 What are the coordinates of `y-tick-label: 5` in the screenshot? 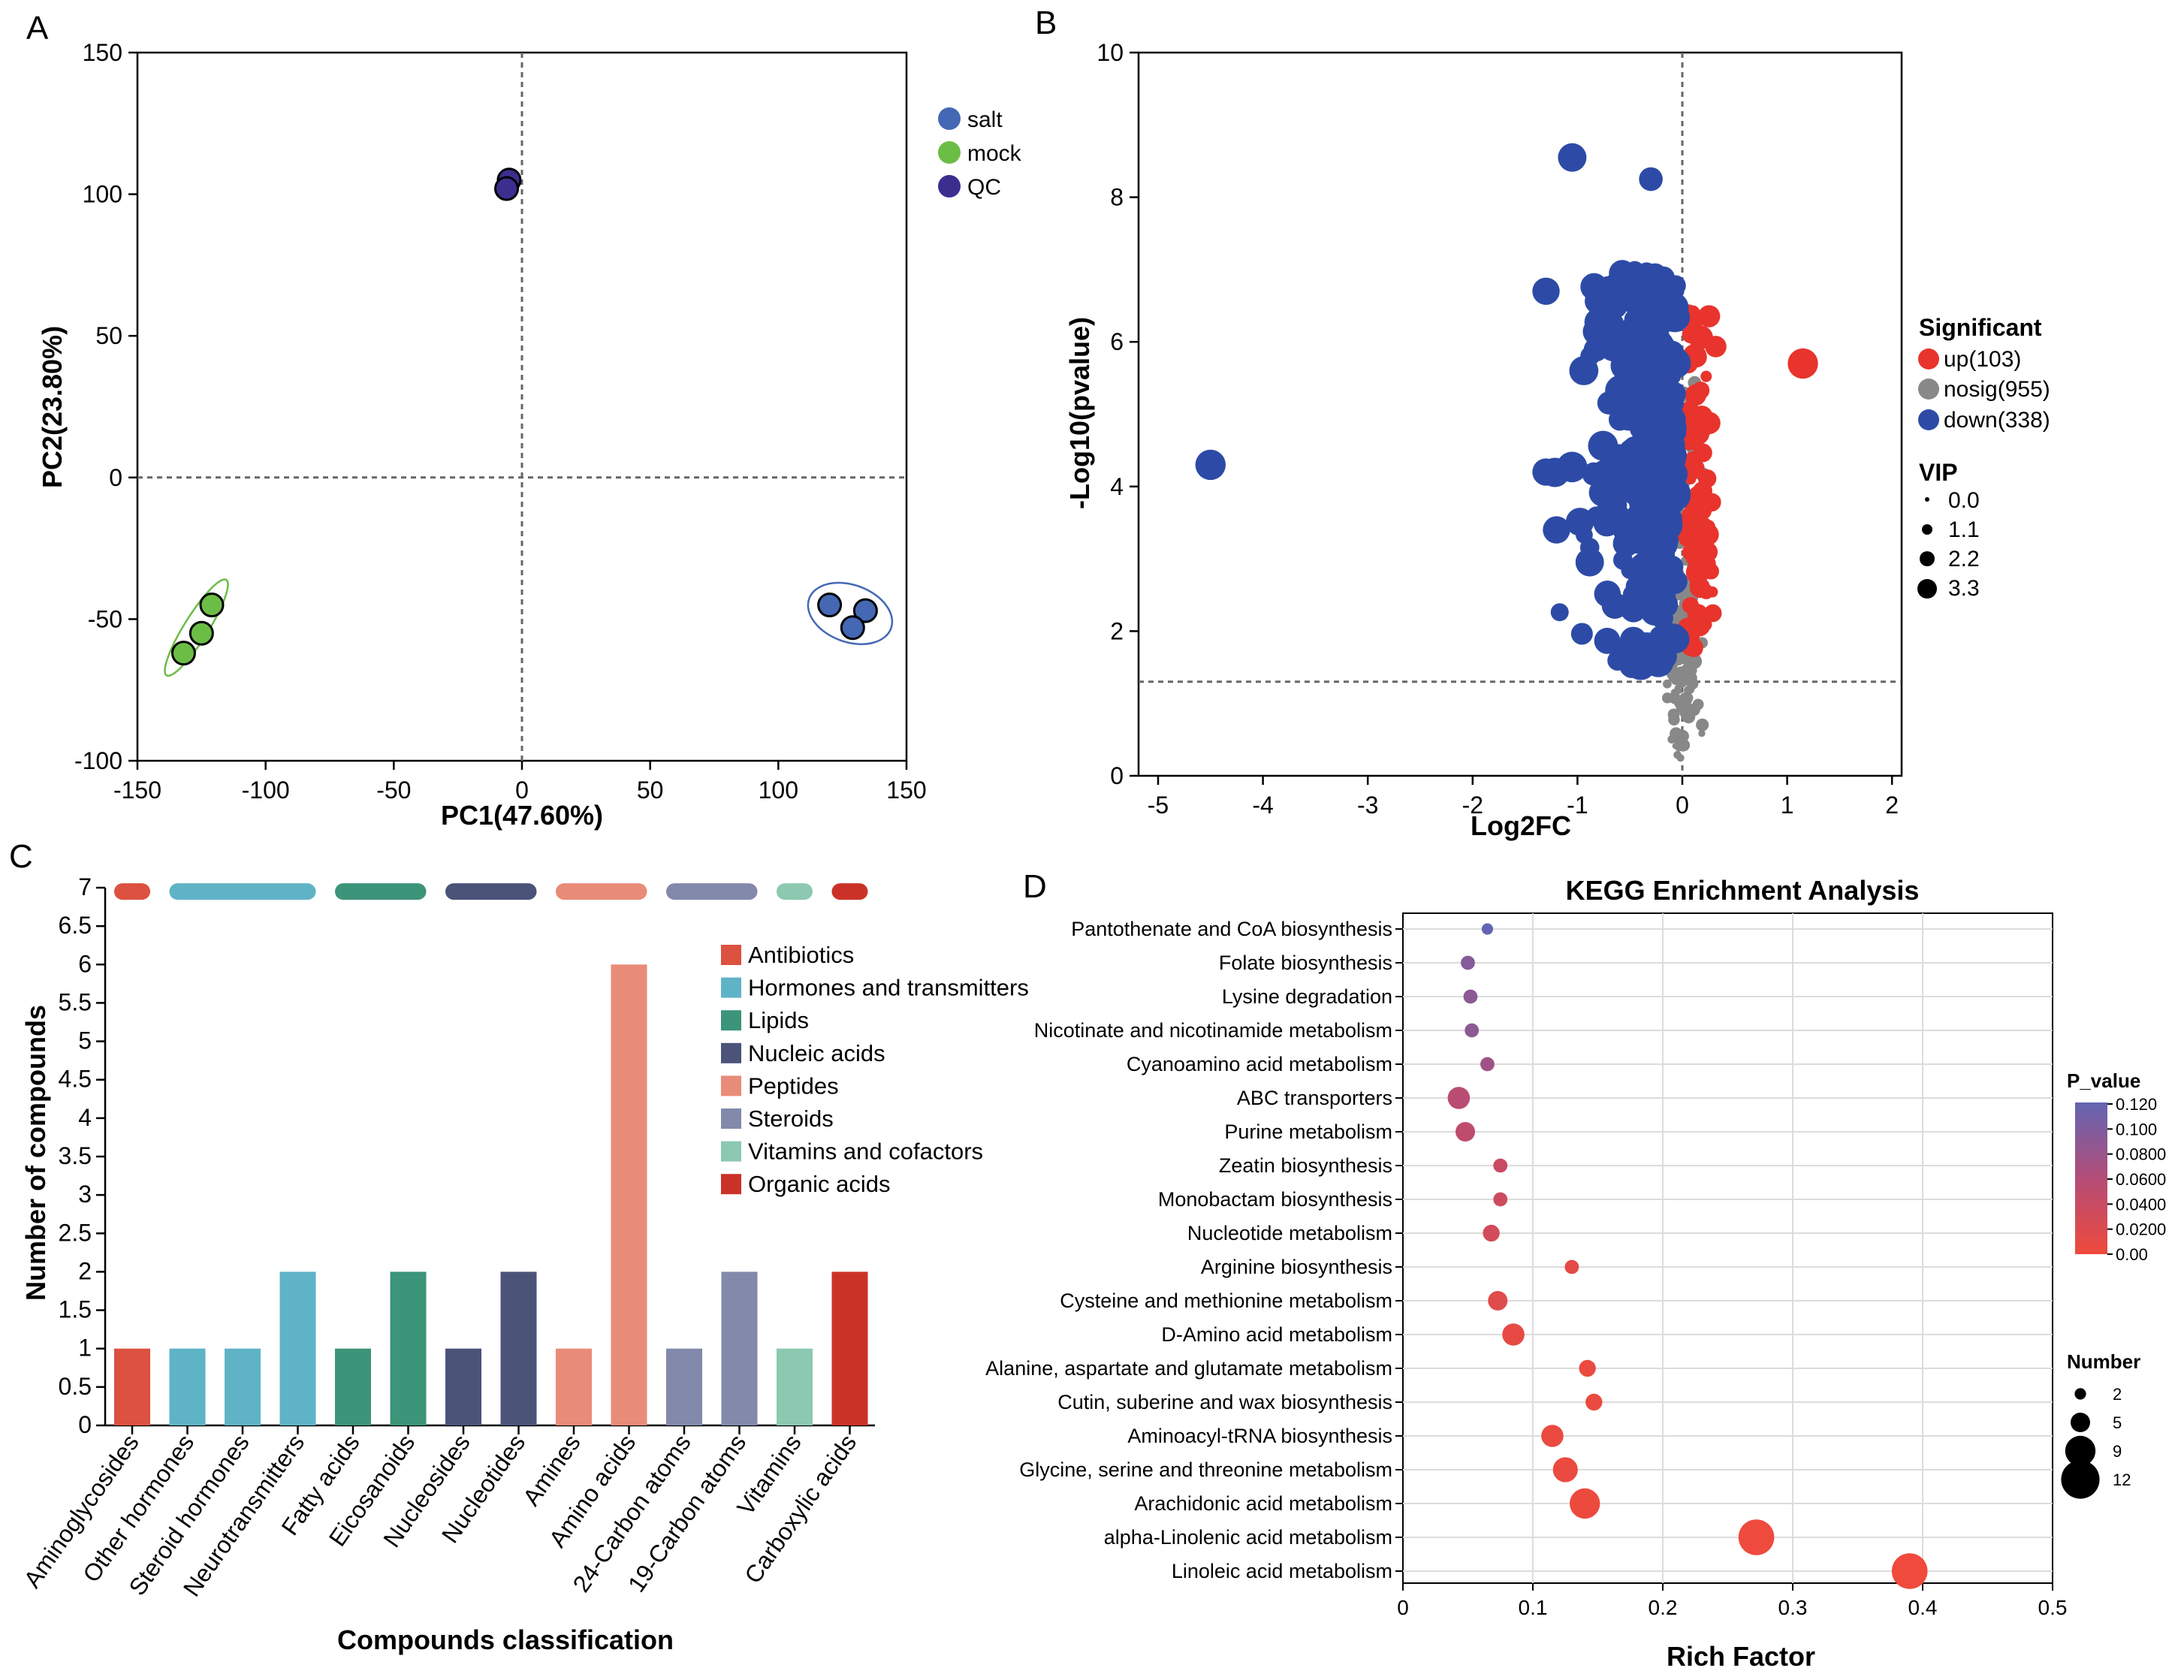 It's located at (85, 1040).